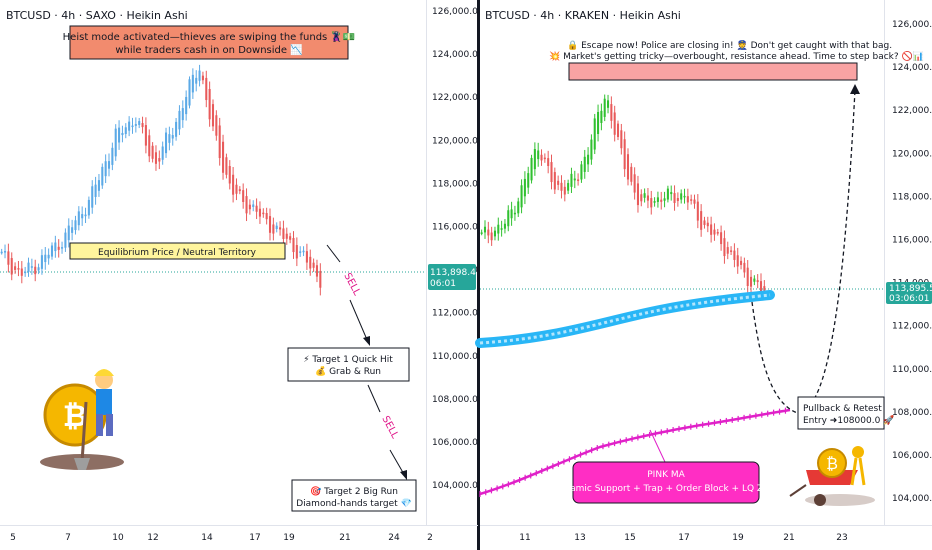 The height and width of the screenshot is (550, 932). I want to click on equilibrium-box, so click(177, 251).